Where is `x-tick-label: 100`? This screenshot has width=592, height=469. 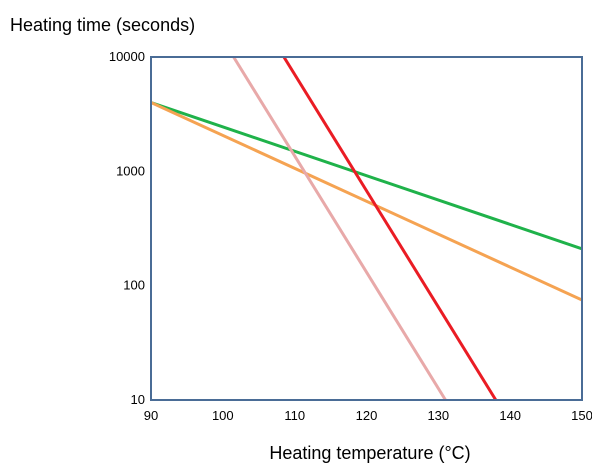 x-tick-label: 100 is located at coordinates (223, 415).